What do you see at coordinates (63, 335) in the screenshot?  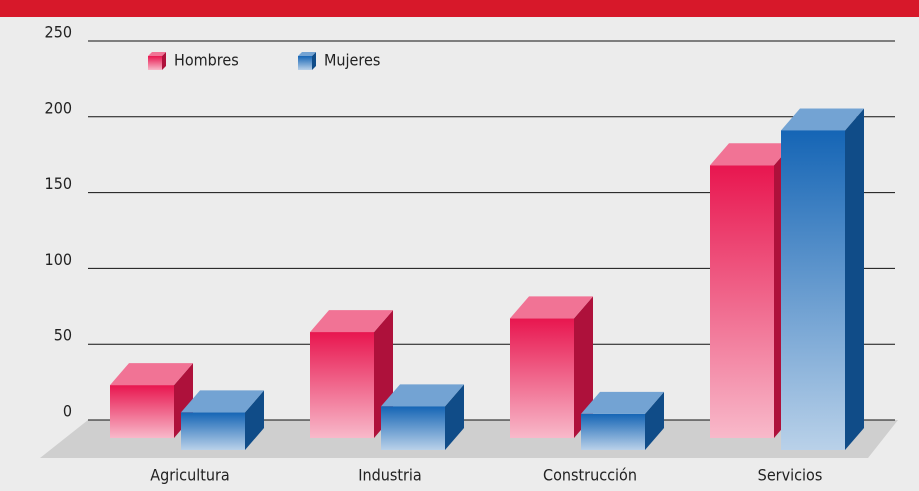 I see `y-tick-label: 50` at bounding box center [63, 335].